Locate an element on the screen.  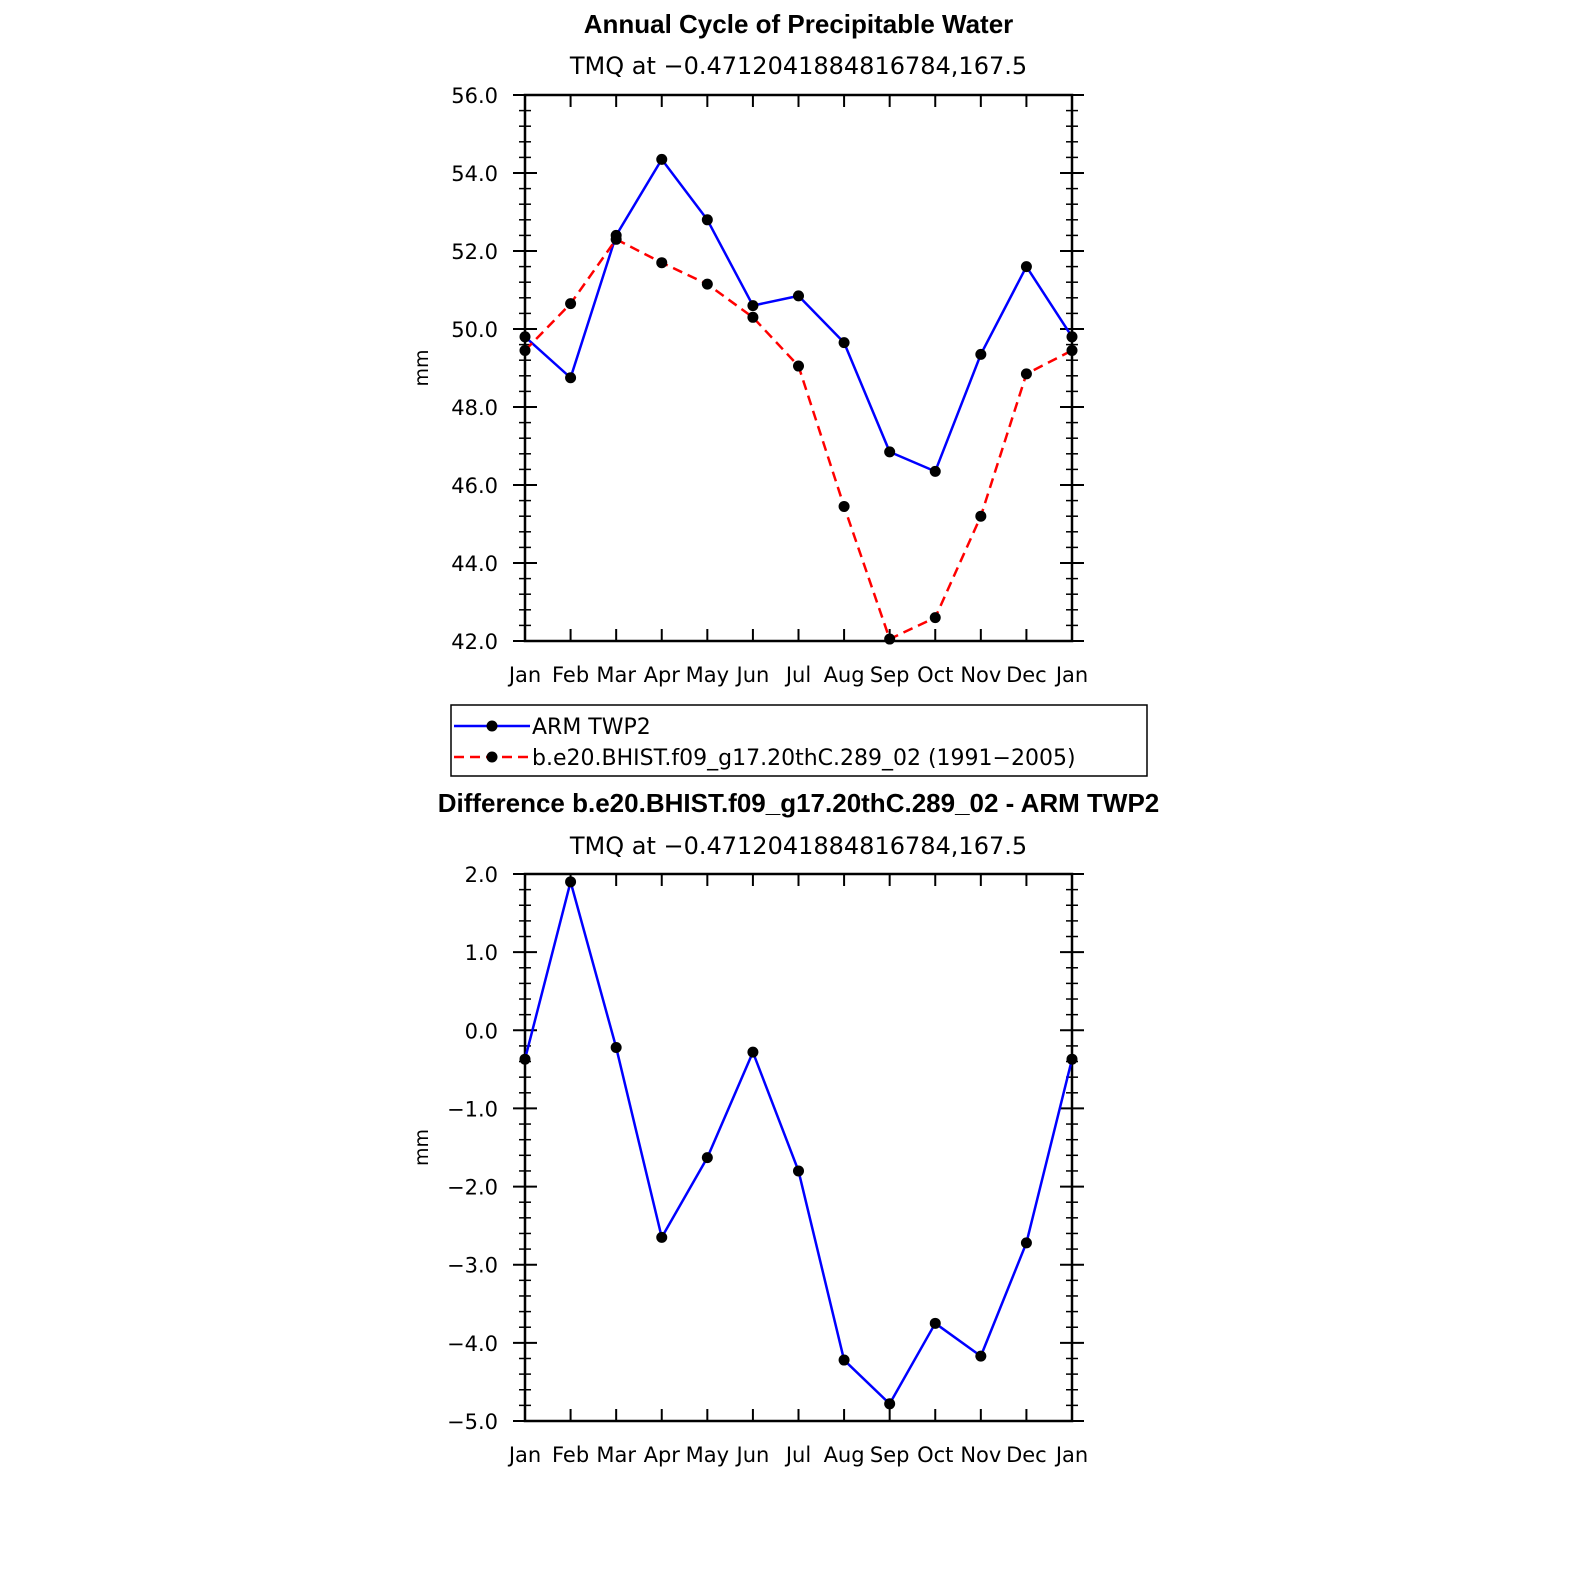
y-tick-label: −3.0 is located at coordinates (472, 1266).